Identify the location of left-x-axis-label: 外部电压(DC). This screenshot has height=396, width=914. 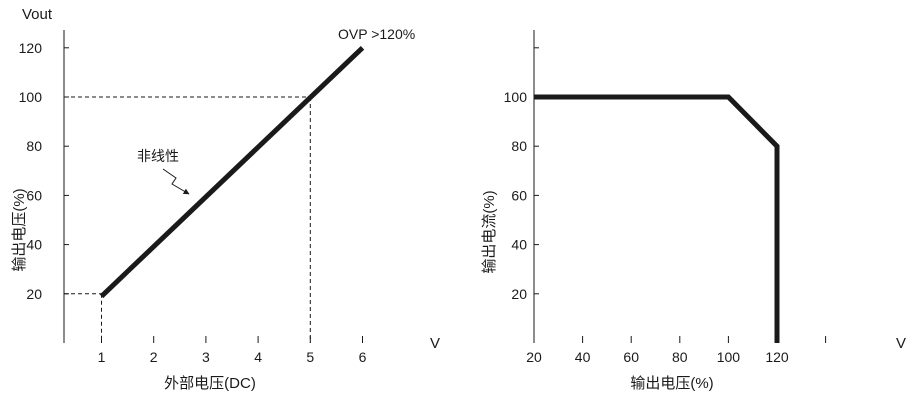
(210, 383).